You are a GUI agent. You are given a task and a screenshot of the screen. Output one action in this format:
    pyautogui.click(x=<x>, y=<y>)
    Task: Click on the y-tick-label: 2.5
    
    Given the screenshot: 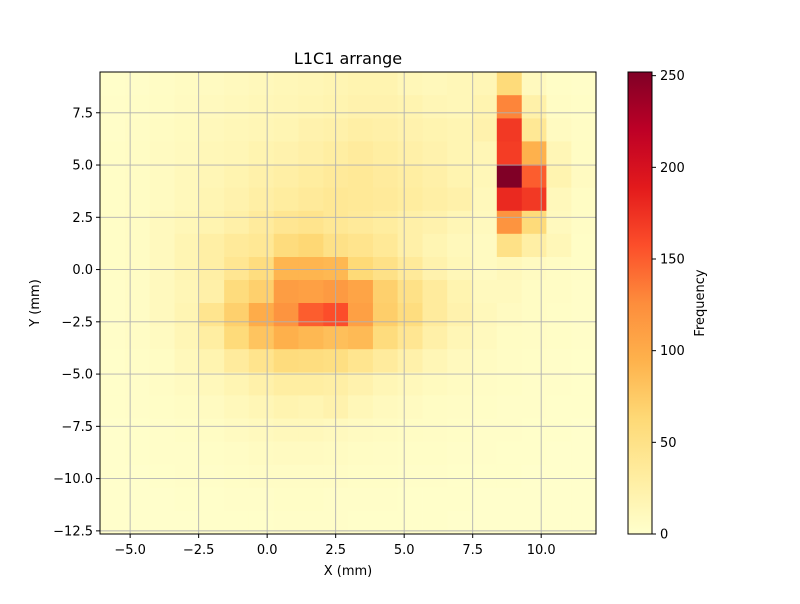 What is the action you would take?
    pyautogui.click(x=82, y=218)
    